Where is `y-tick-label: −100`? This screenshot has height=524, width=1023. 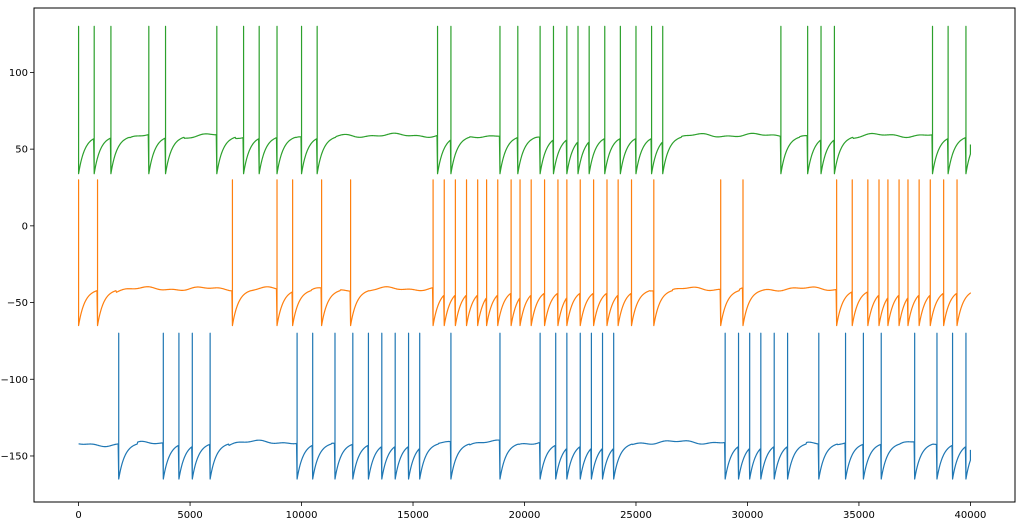
y-tick-label: −100 is located at coordinates (14, 380).